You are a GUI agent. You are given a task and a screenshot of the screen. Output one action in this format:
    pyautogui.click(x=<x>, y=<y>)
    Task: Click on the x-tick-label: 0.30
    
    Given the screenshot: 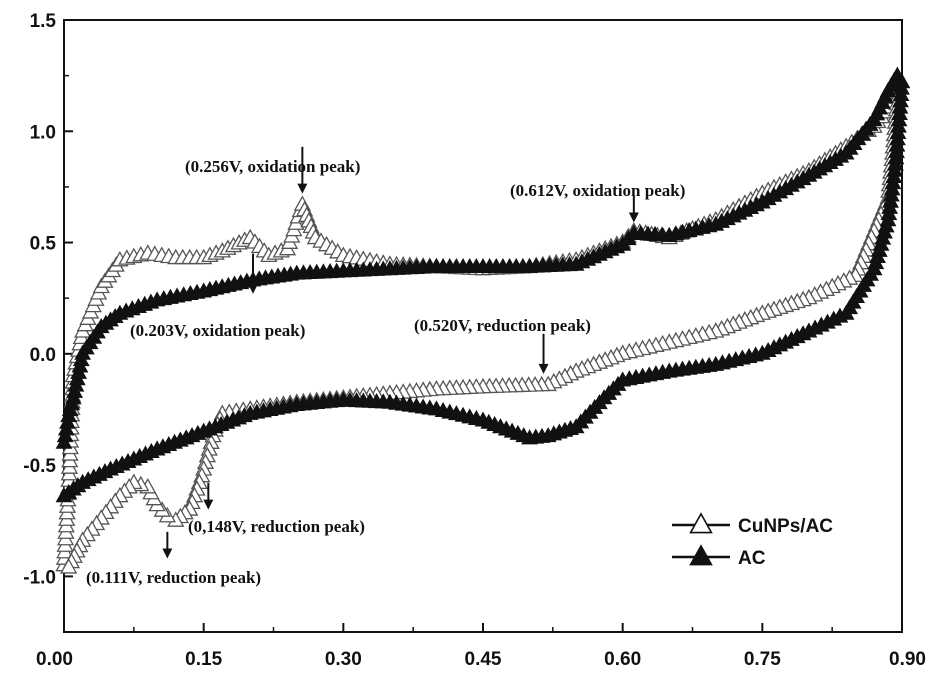 What is the action you would take?
    pyautogui.click(x=343, y=659)
    